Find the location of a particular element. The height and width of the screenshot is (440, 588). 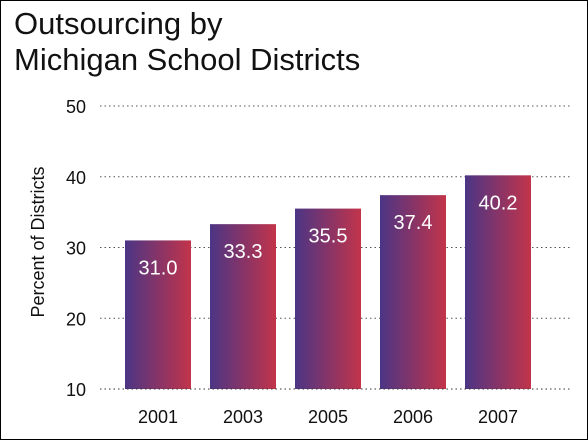

chart-title-line-2: Michigan School Districts is located at coordinates (187, 59).